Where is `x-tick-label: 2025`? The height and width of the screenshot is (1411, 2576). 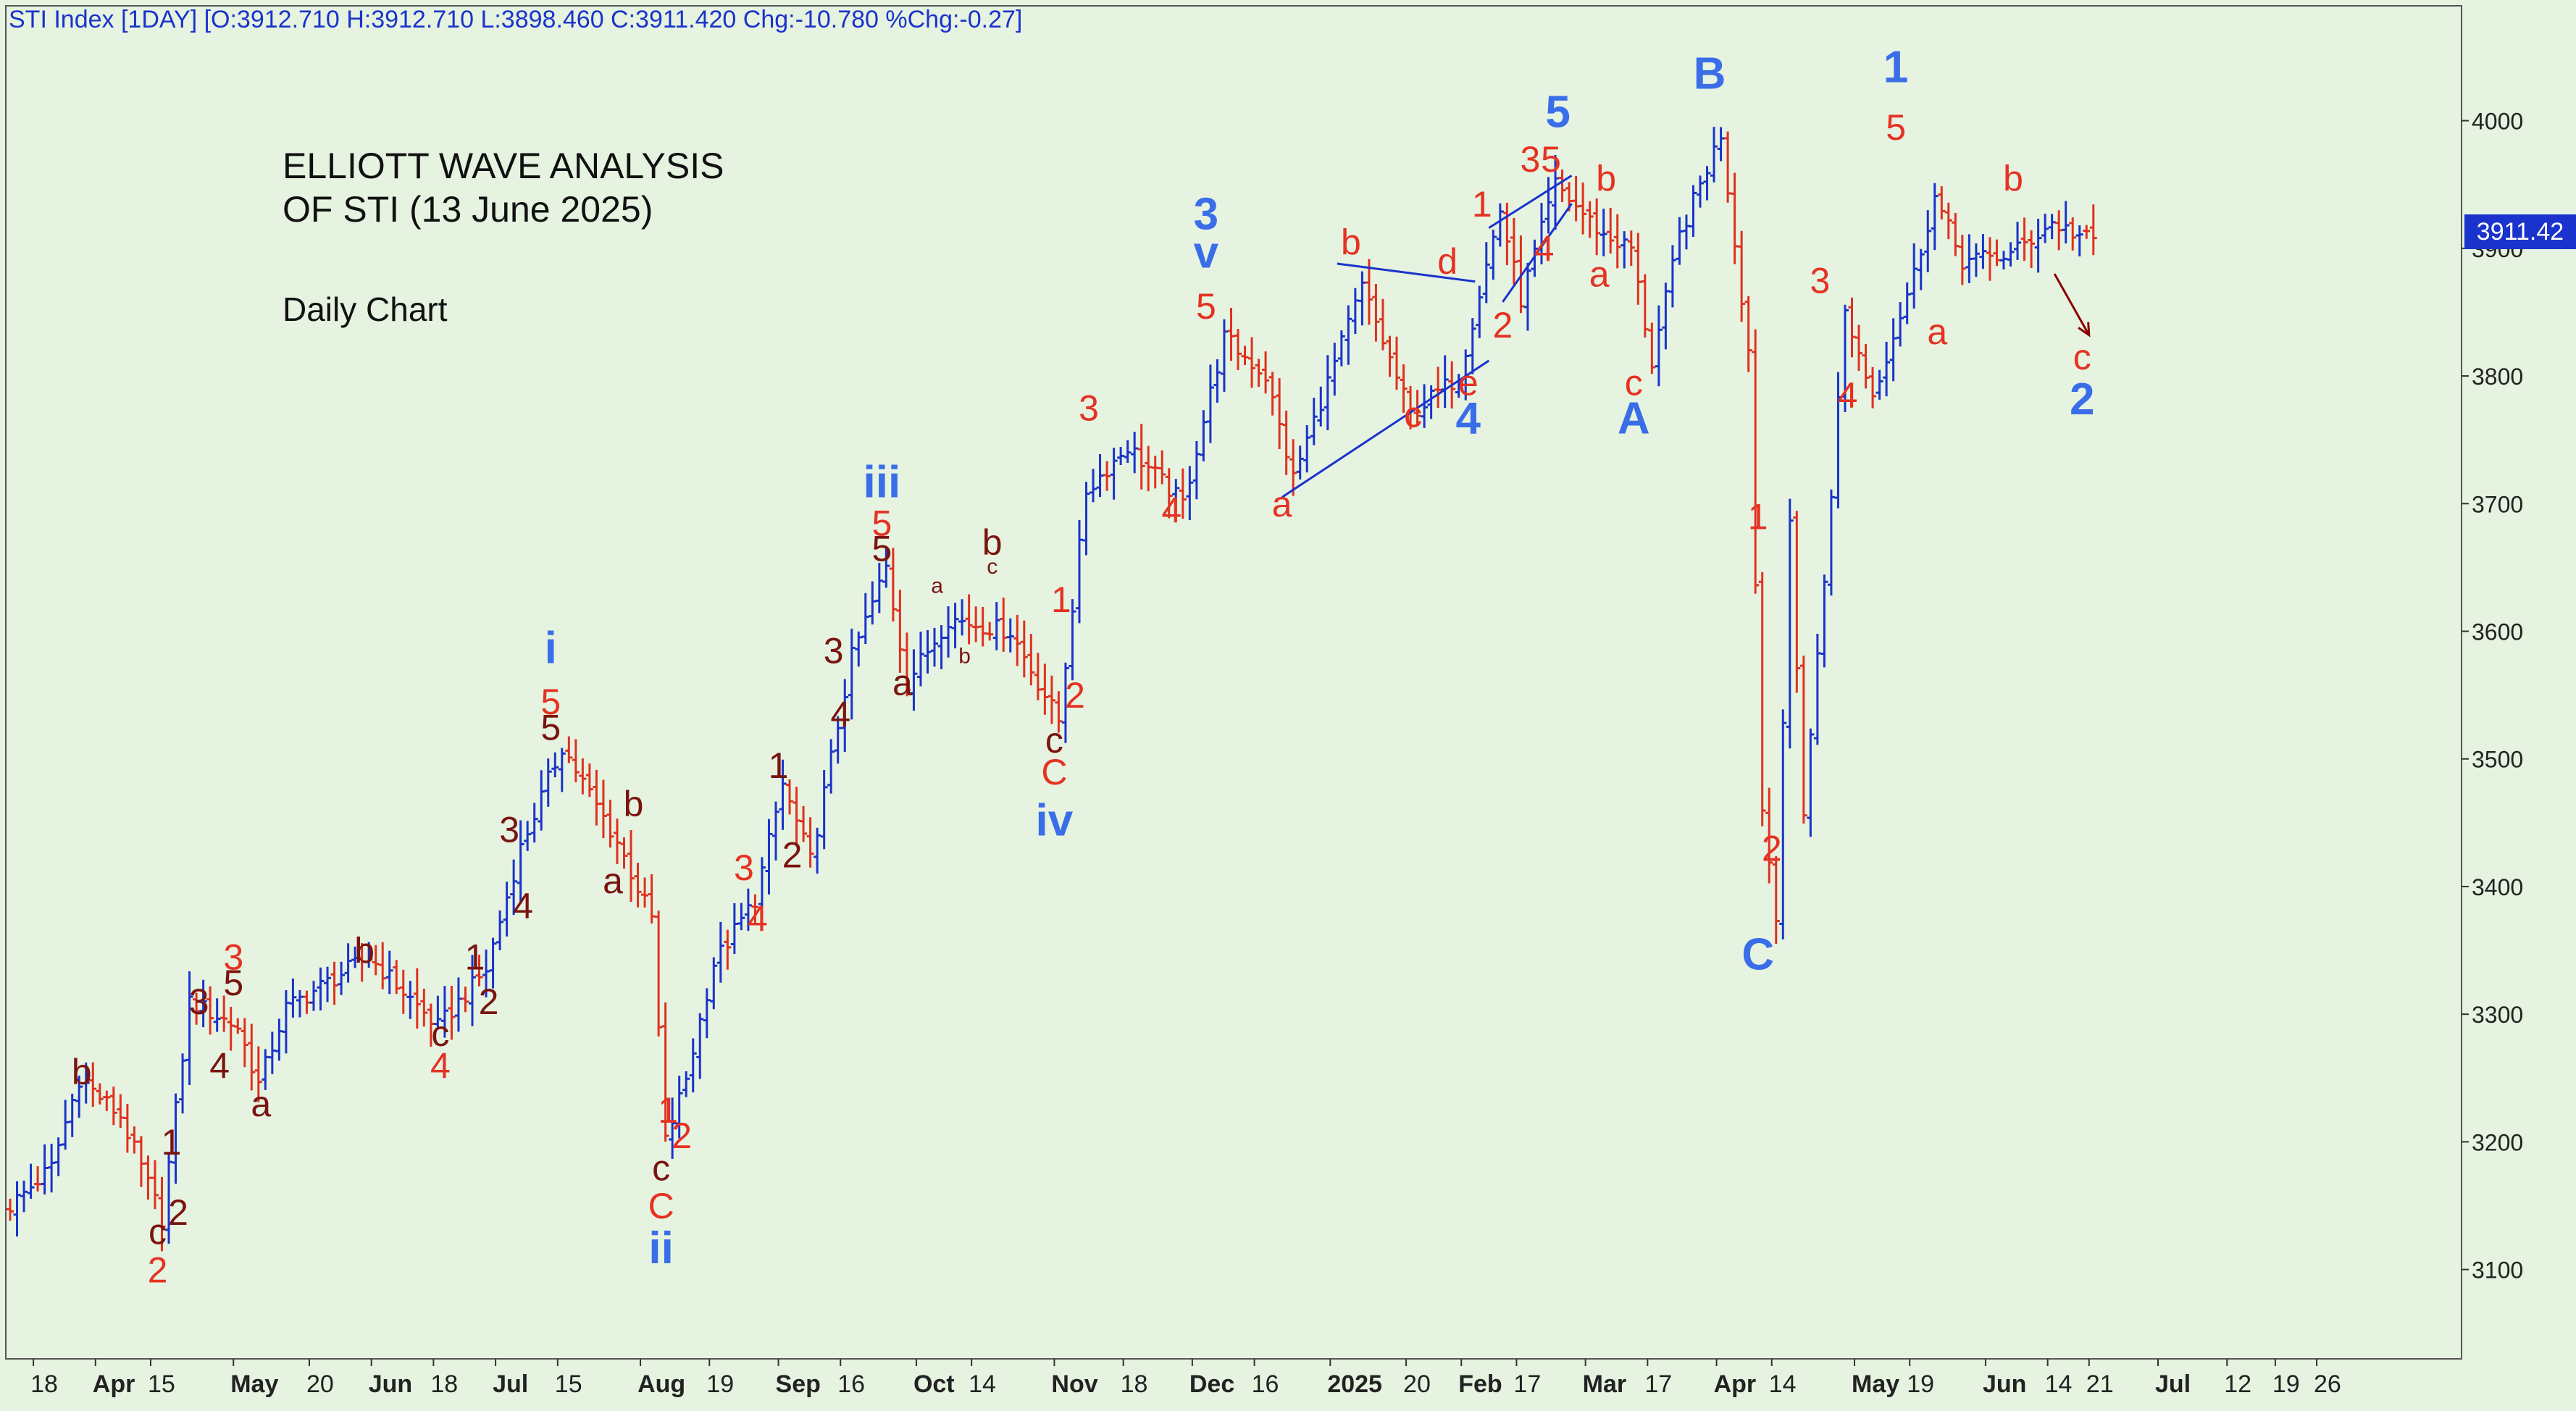 x-tick-label: 2025 is located at coordinates (1354, 1384).